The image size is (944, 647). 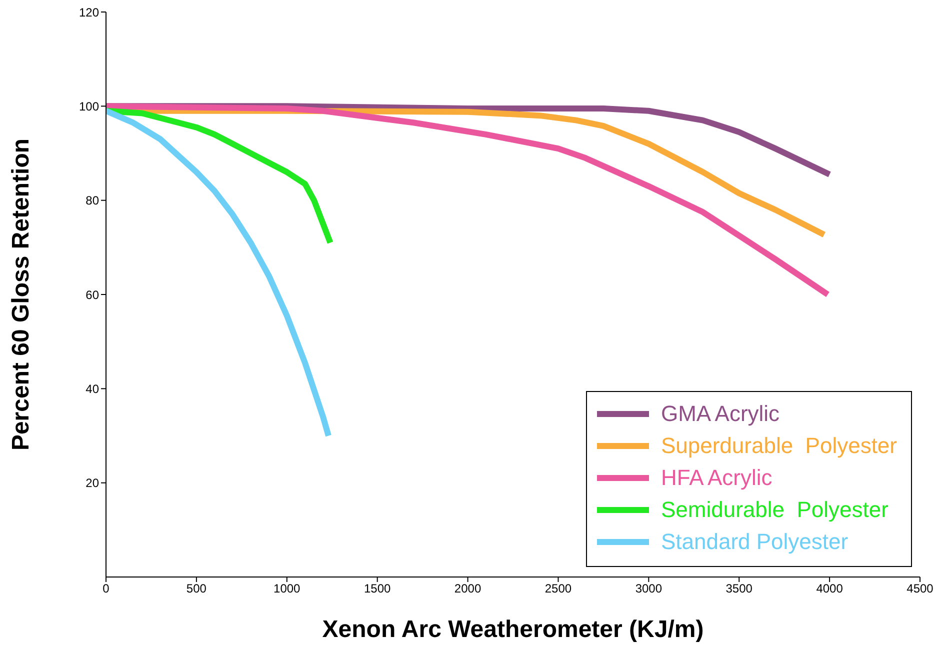 I want to click on x-tick-label: 3500, so click(x=739, y=589).